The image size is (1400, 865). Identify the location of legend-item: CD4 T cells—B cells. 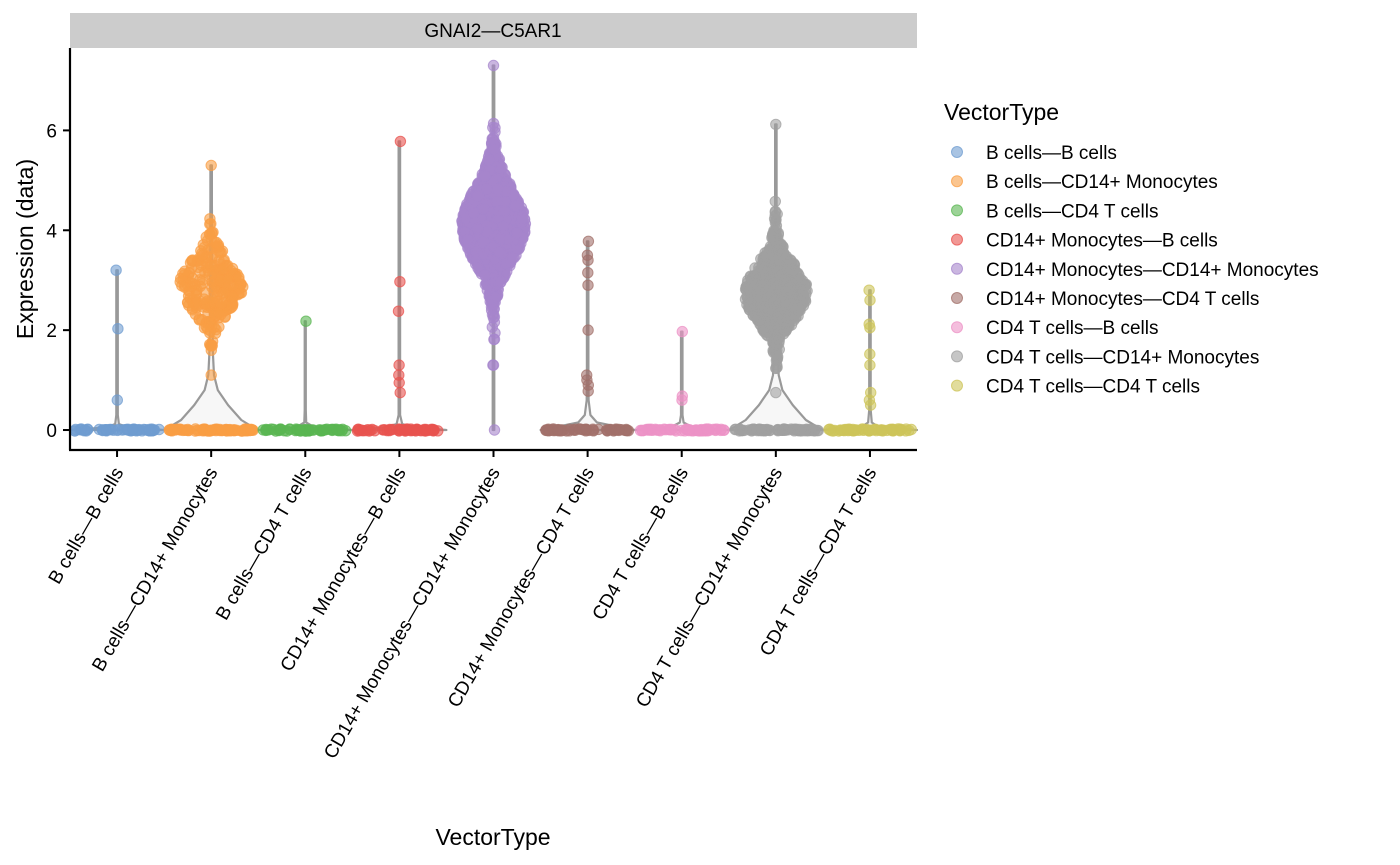
(1054, 328).